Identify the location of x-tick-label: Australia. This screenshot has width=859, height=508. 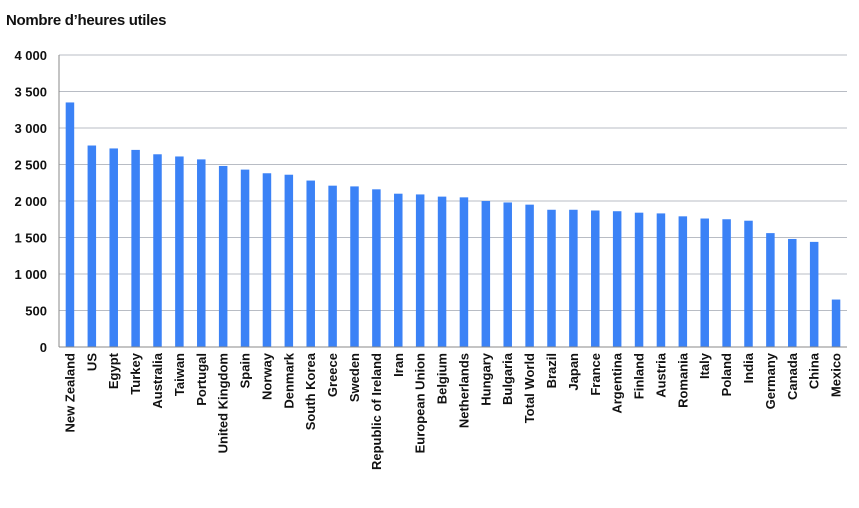
(157, 380).